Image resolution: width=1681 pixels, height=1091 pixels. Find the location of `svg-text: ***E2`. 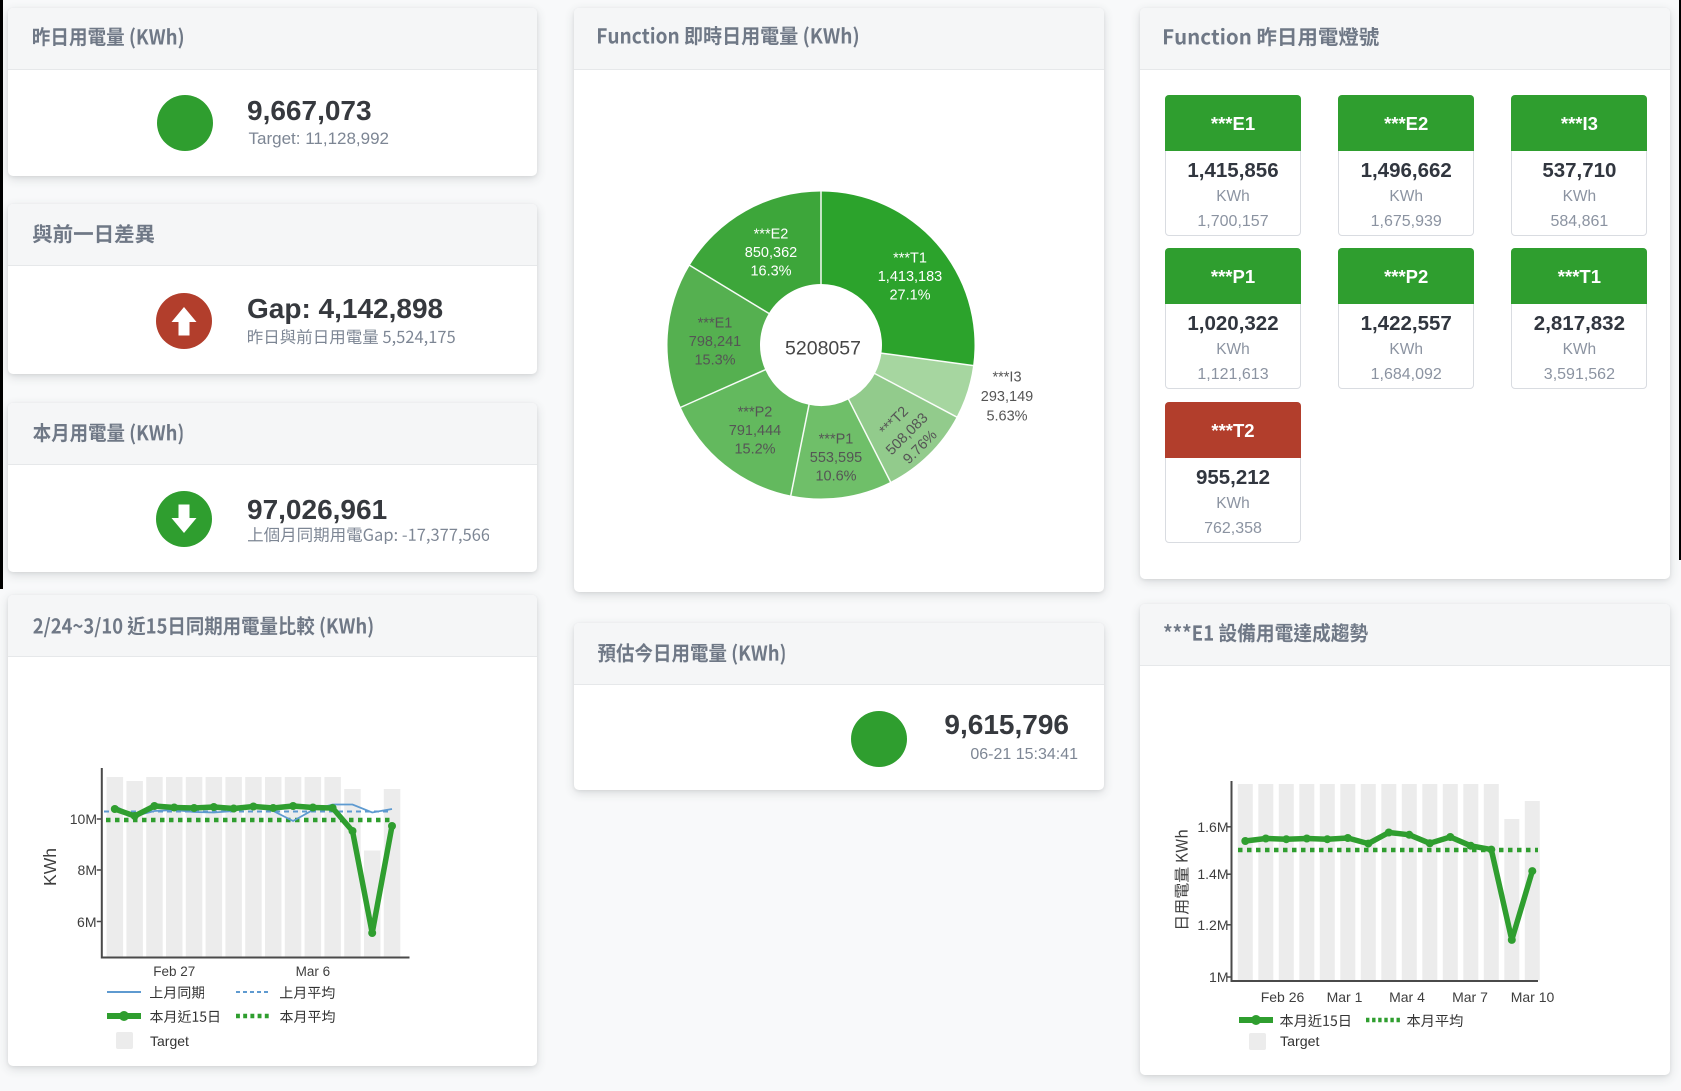

svg-text: ***E2 is located at coordinates (771, 235).